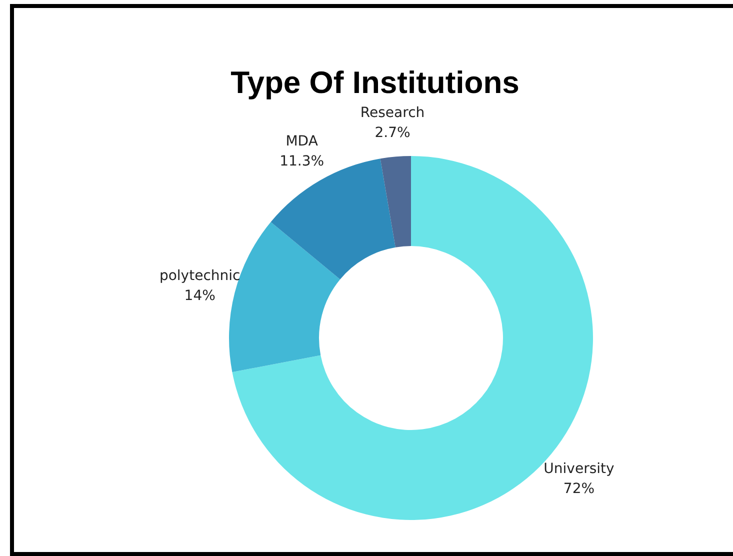 The image size is (733, 556). What do you see at coordinates (392, 112) in the screenshot?
I see `slice-label: Research` at bounding box center [392, 112].